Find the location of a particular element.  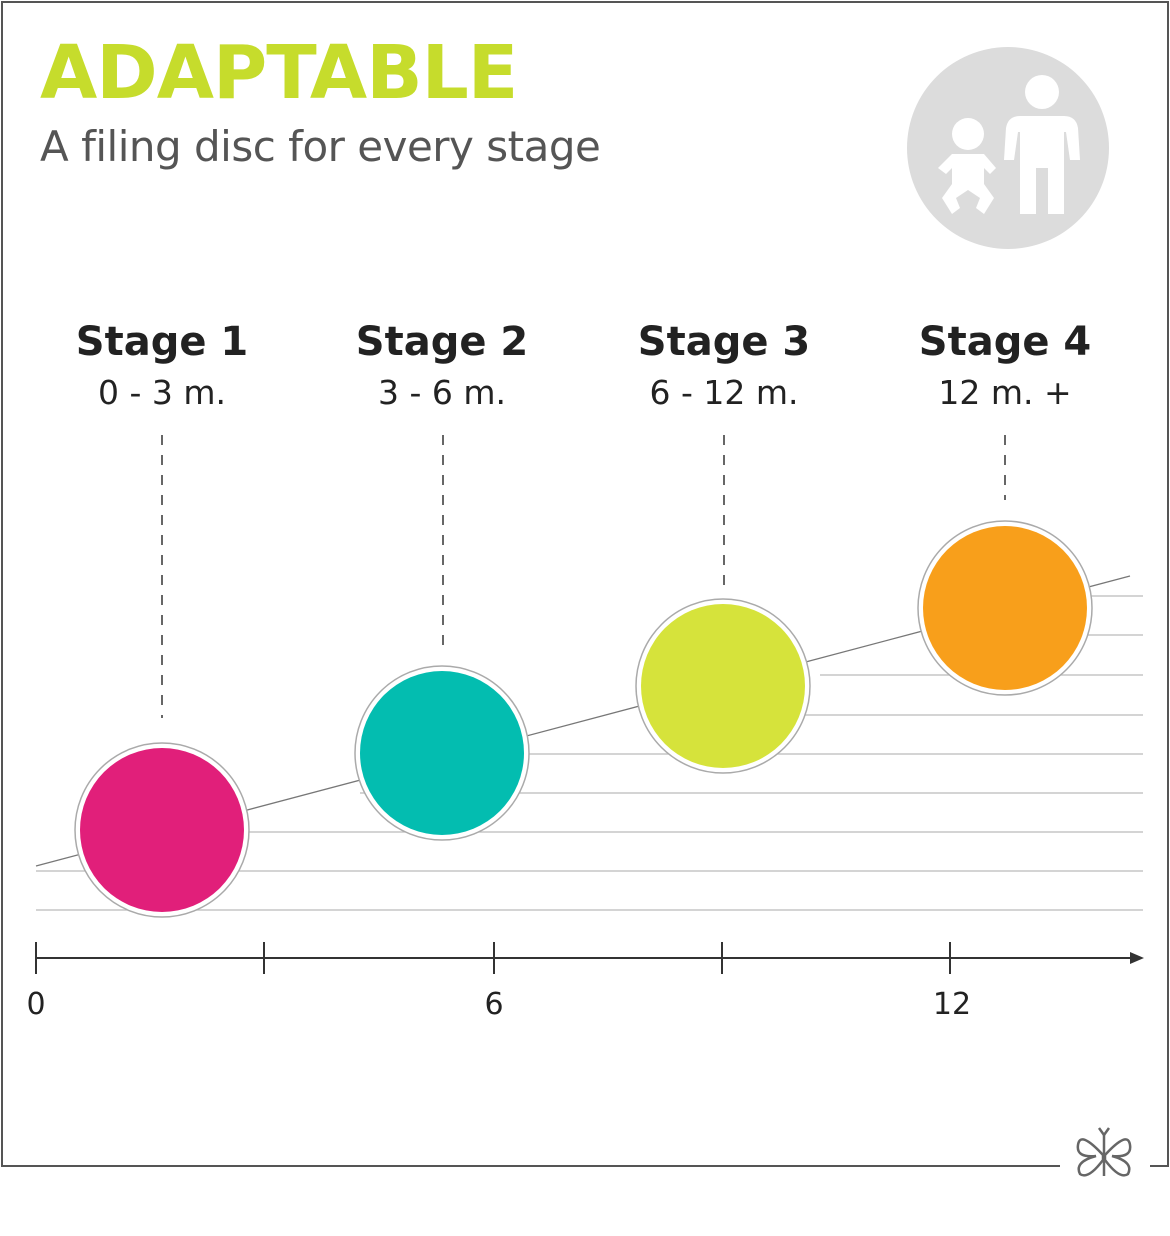

baby-and-adult-icon is located at coordinates (1008, 148).